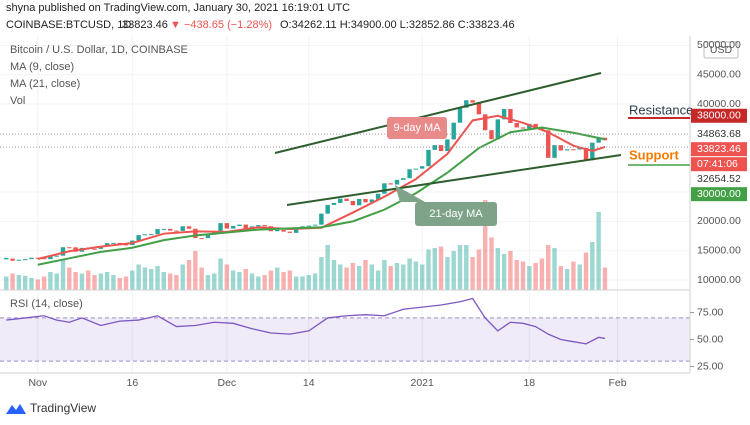 The image size is (750, 425). Describe the element at coordinates (438, 113) in the screenshot. I see `upper-trendline` at that location.